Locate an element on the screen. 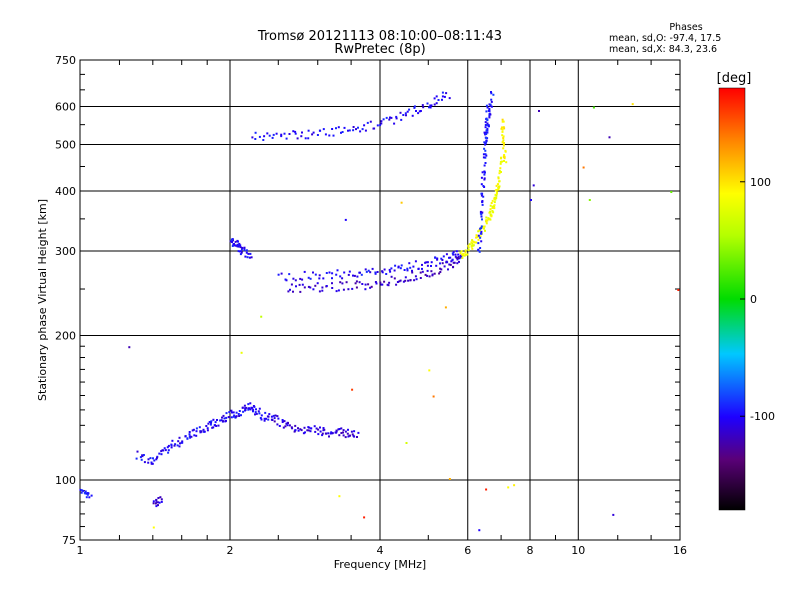 This screenshot has width=800, height=600. phases-heading: Phases is located at coordinates (686, 27).